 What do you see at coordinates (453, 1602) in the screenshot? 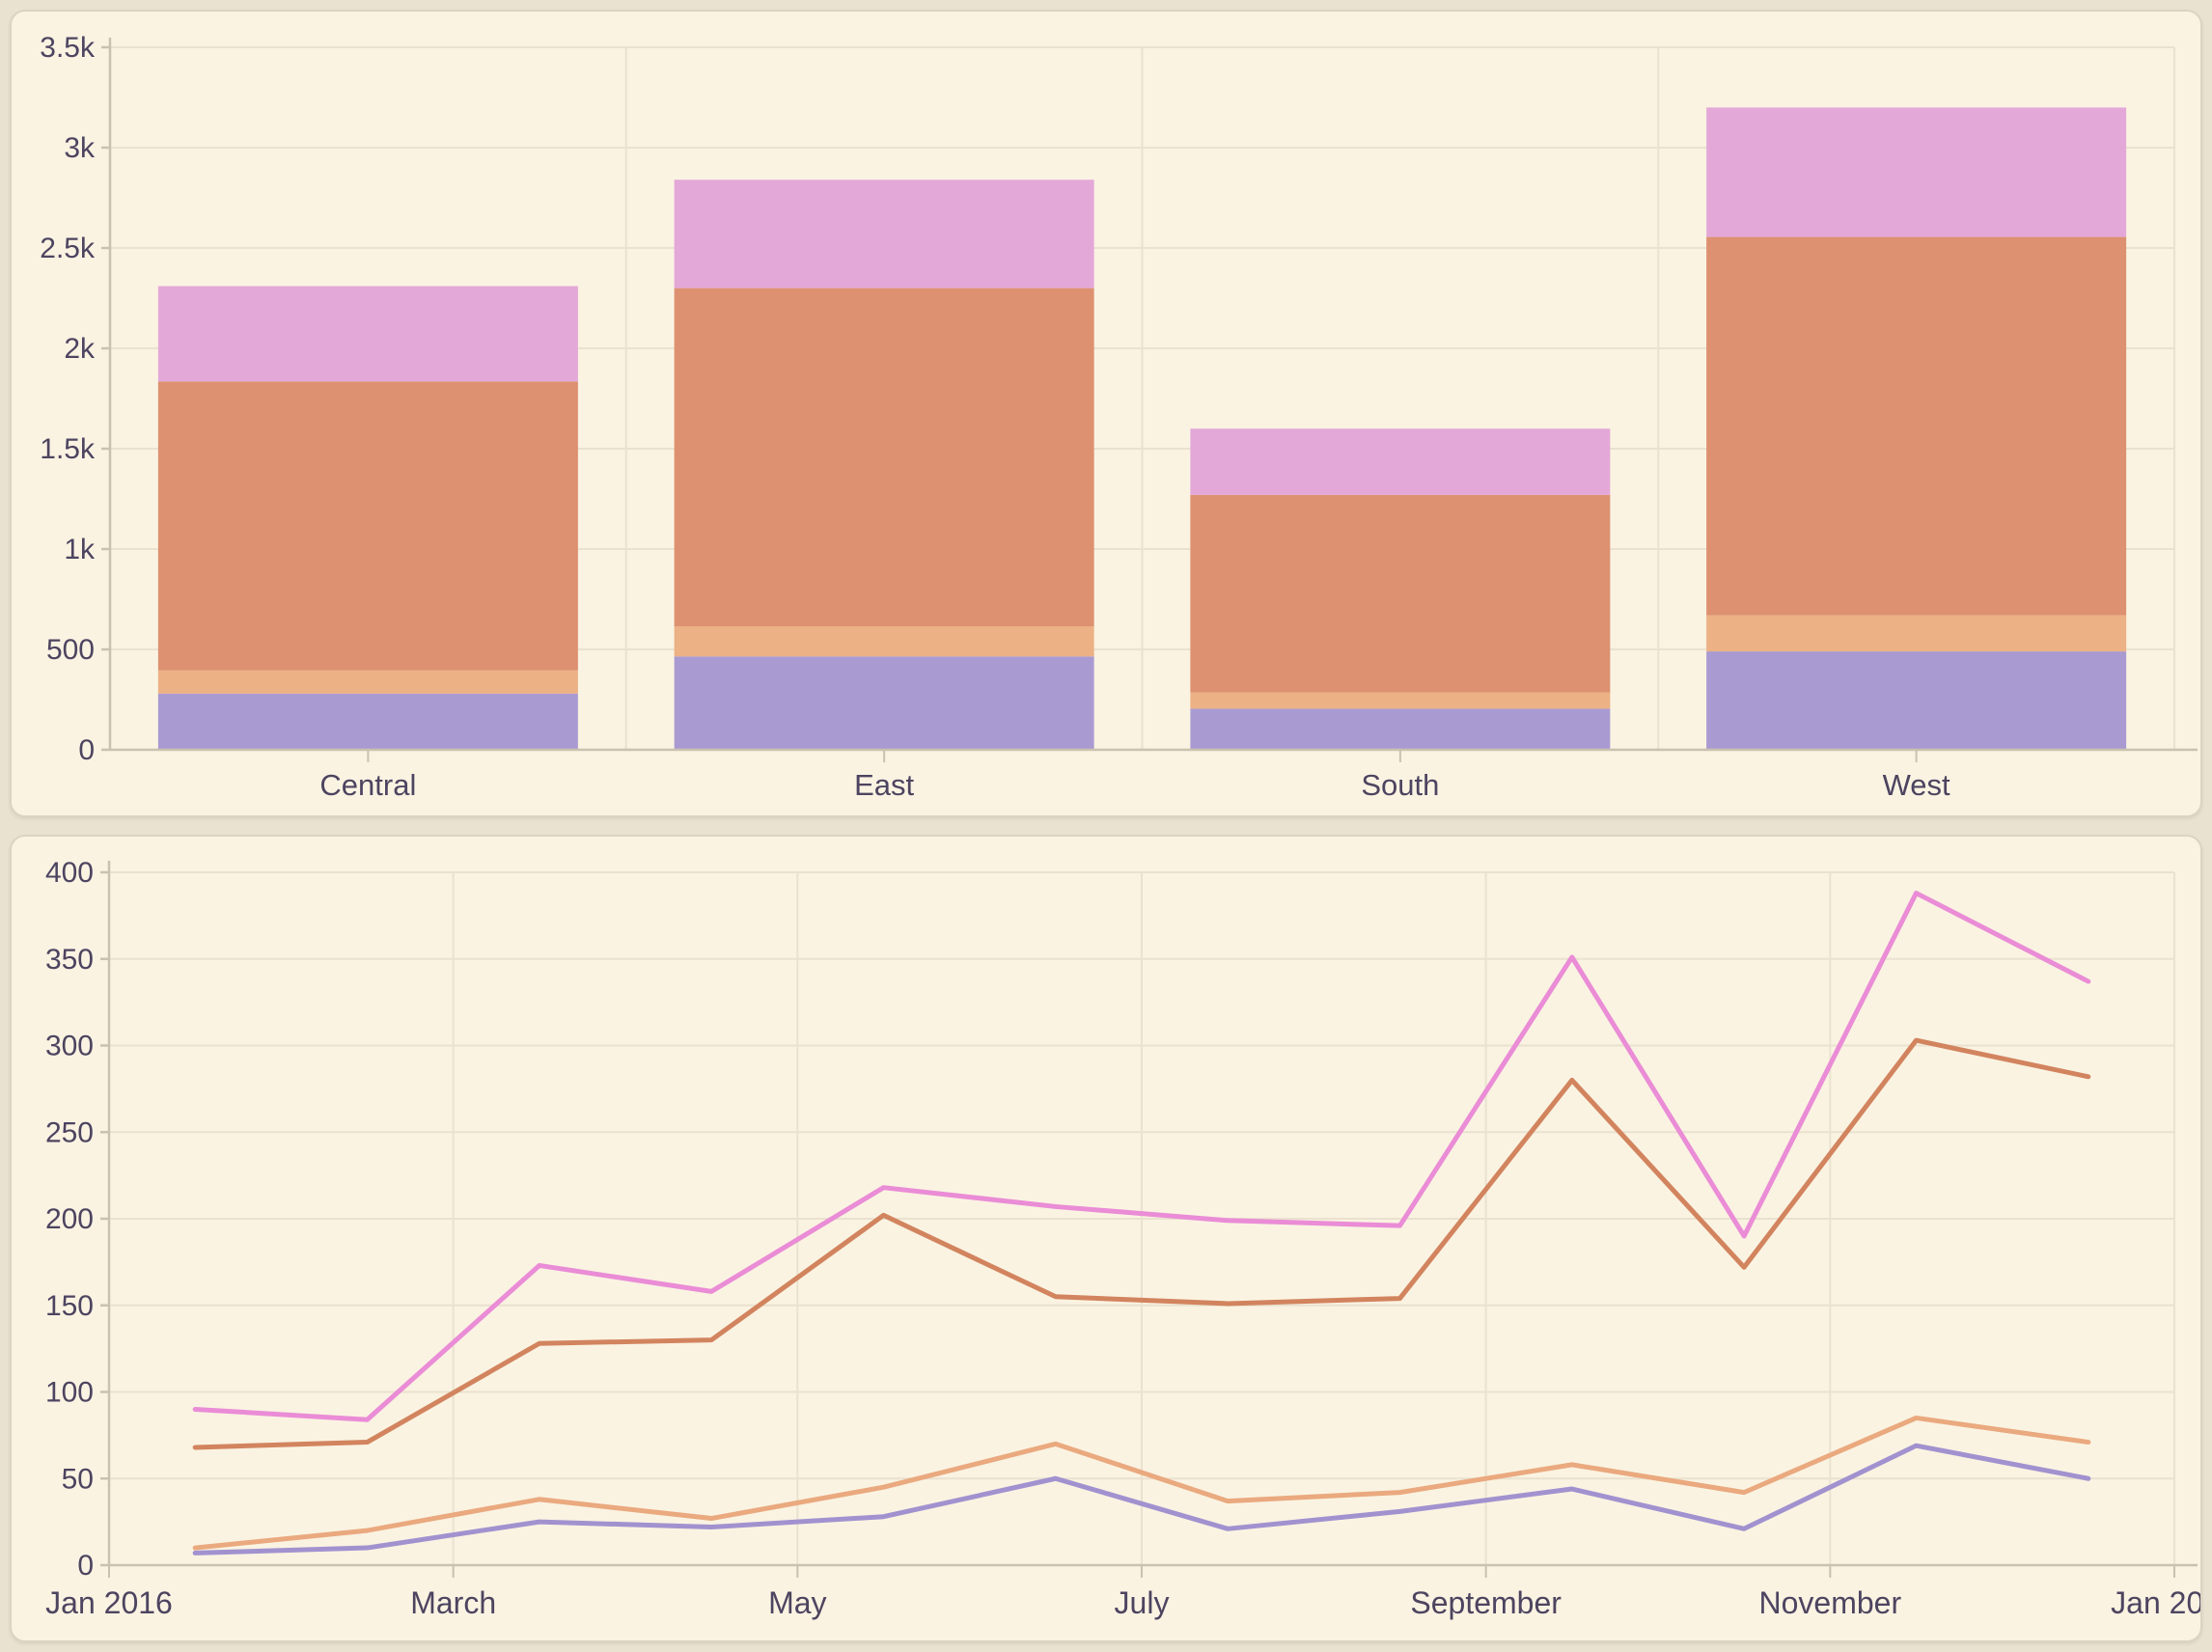
I see `x-tick-label: March` at bounding box center [453, 1602].